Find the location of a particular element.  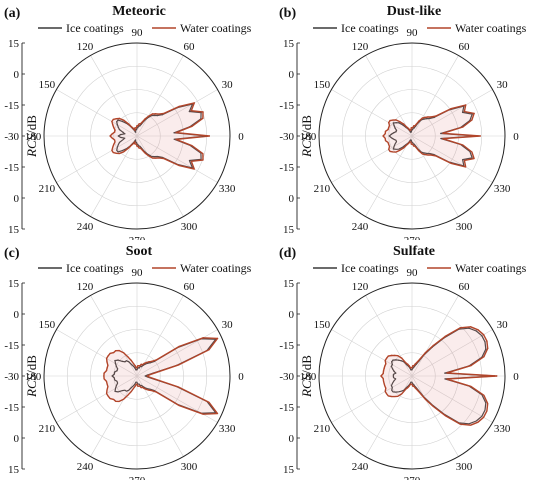

legend: Ice coatings Water coatings is located at coordinates (145, 268).